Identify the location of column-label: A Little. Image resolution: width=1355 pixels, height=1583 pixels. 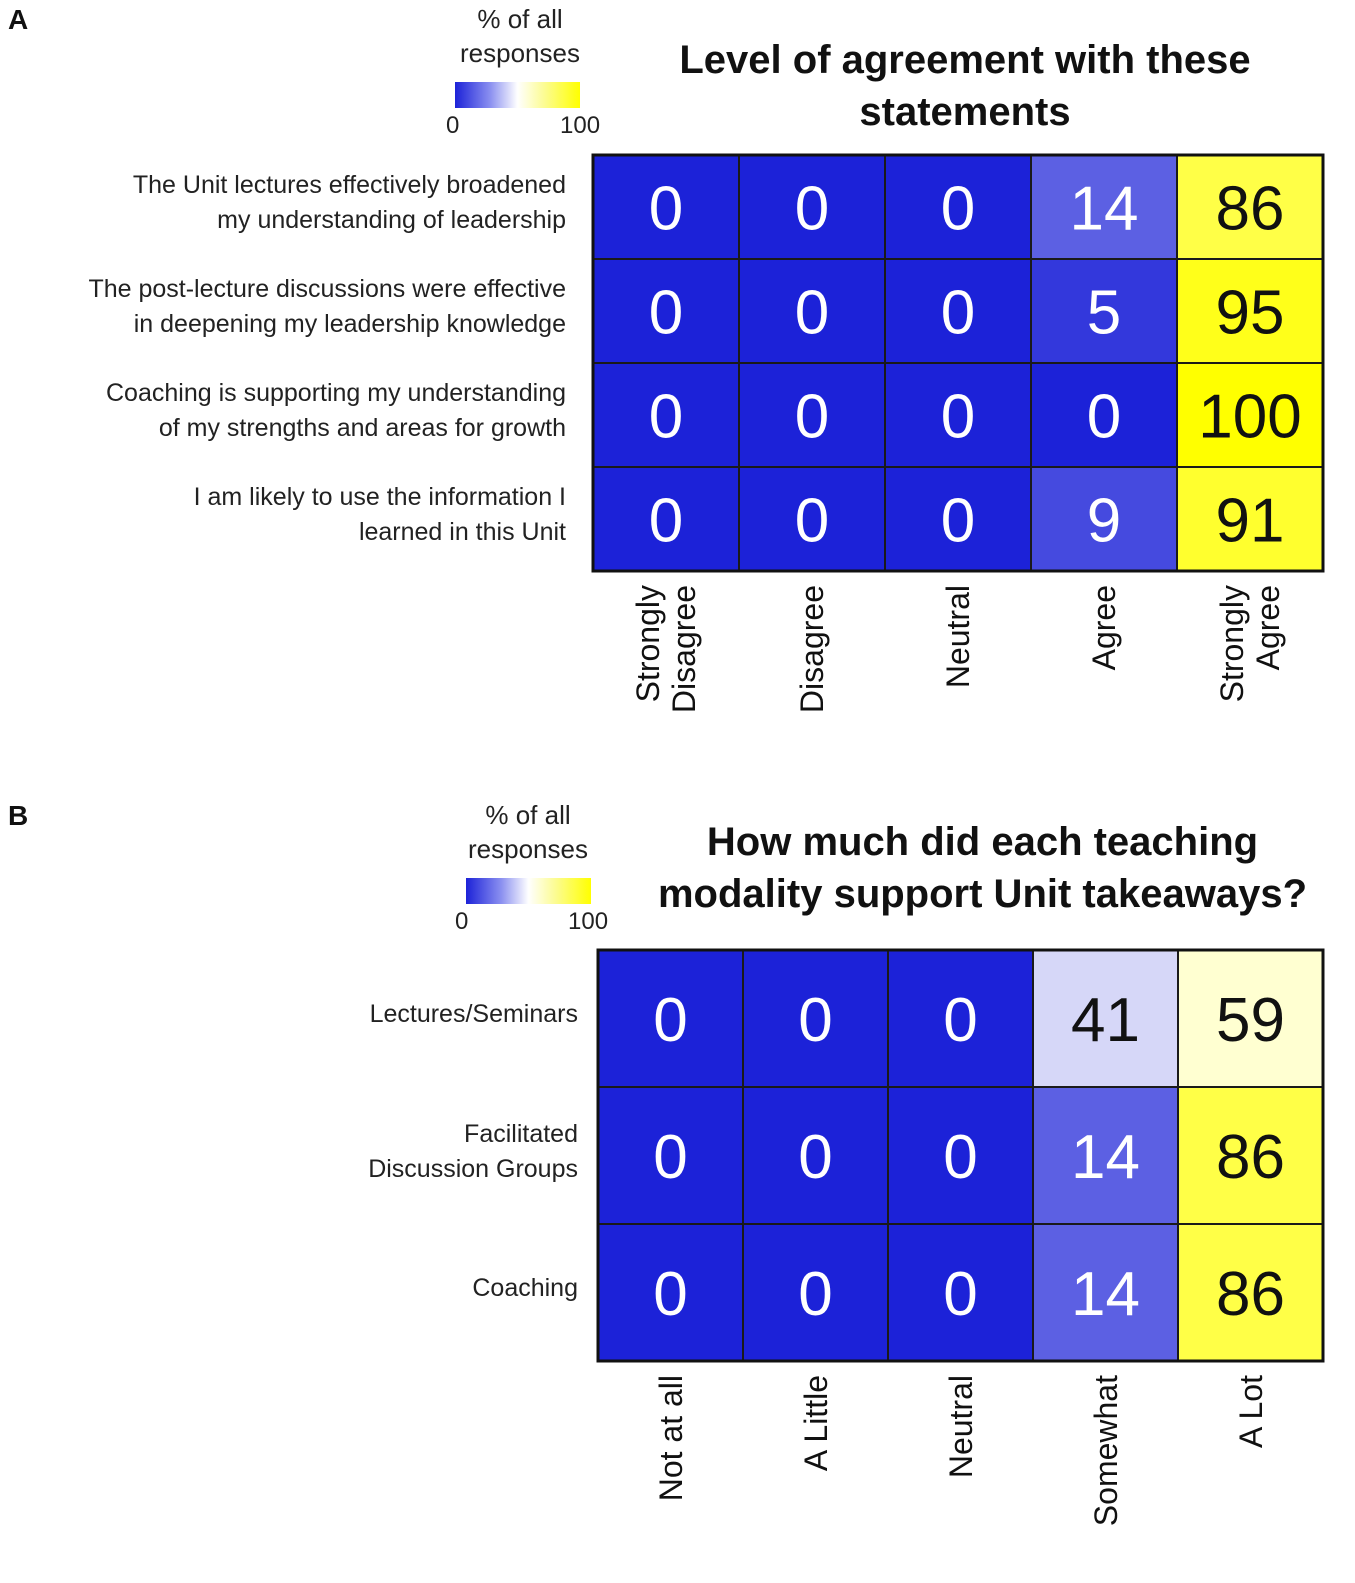
(815, 1423).